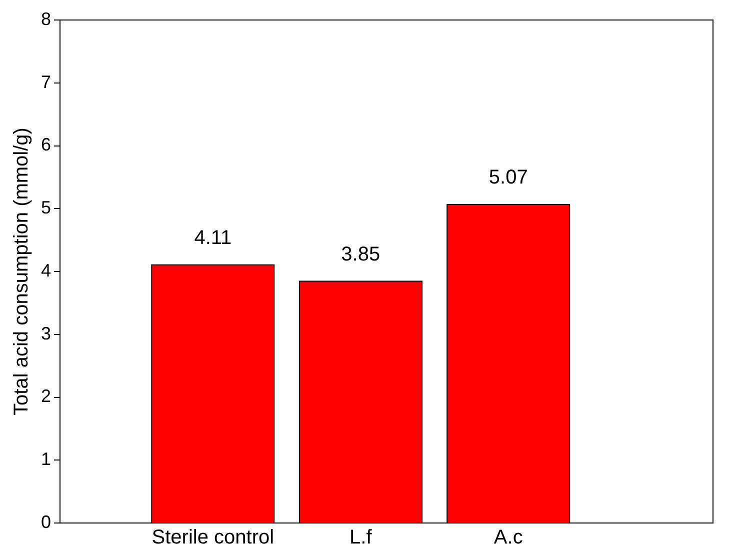 The width and height of the screenshot is (741, 553). Describe the element at coordinates (46, 396) in the screenshot. I see `y-tick-label: 2` at that location.